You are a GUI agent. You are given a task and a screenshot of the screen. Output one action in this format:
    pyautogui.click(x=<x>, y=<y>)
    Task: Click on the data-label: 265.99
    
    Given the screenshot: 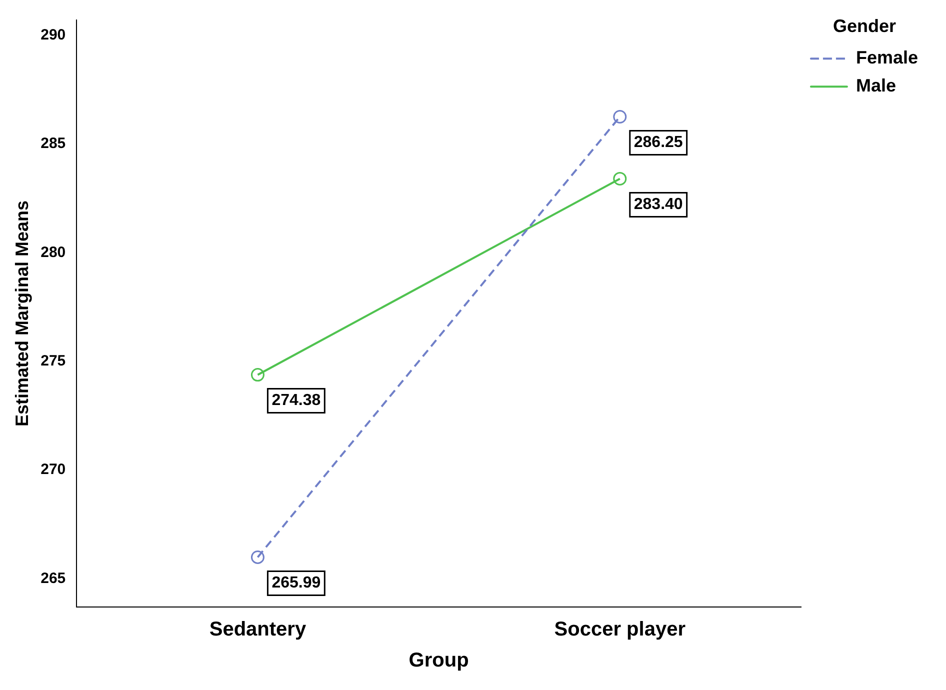 What is the action you would take?
    pyautogui.click(x=296, y=583)
    